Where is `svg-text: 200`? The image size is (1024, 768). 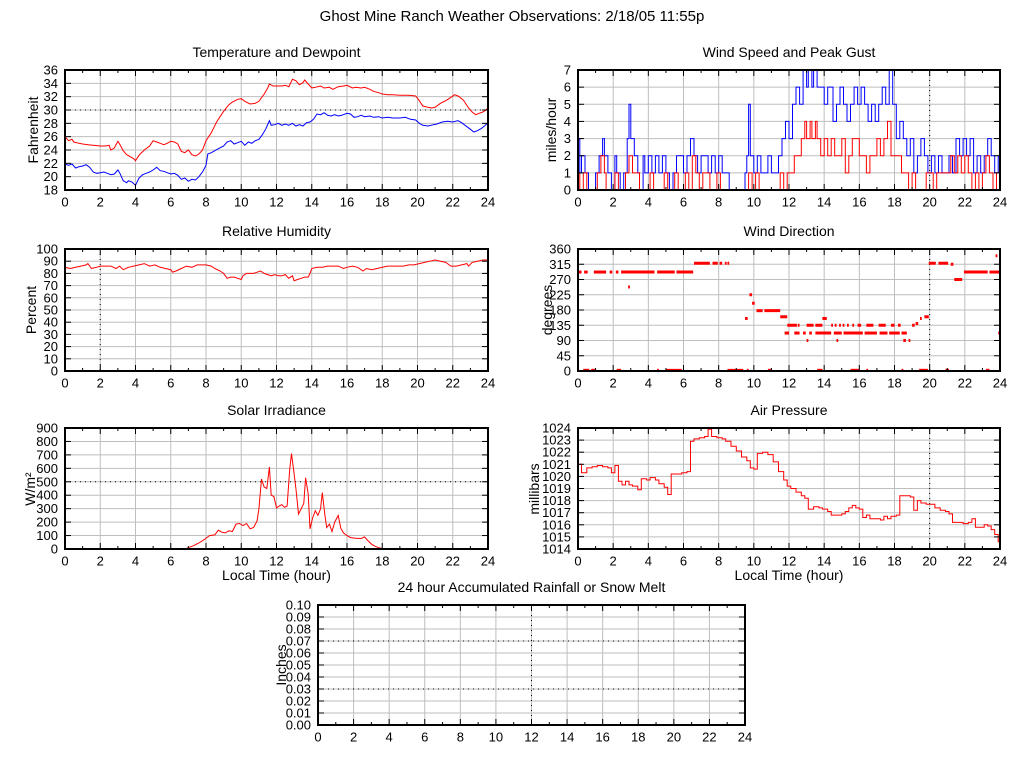
svg-text: 200 is located at coordinates (47, 522).